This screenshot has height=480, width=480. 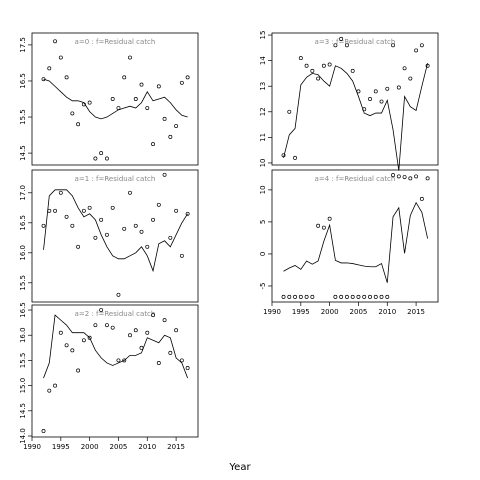 What do you see at coordinates (23, 436) in the screenshot?
I see `y-tick-label: 14.0` at bounding box center [23, 436].